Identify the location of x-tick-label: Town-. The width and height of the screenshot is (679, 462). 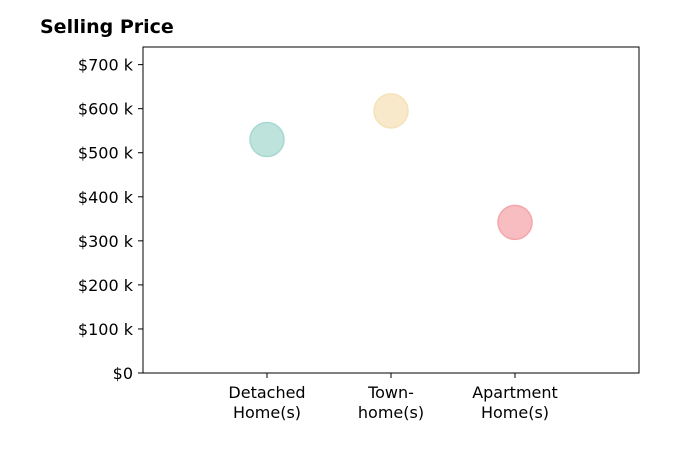
(390, 392).